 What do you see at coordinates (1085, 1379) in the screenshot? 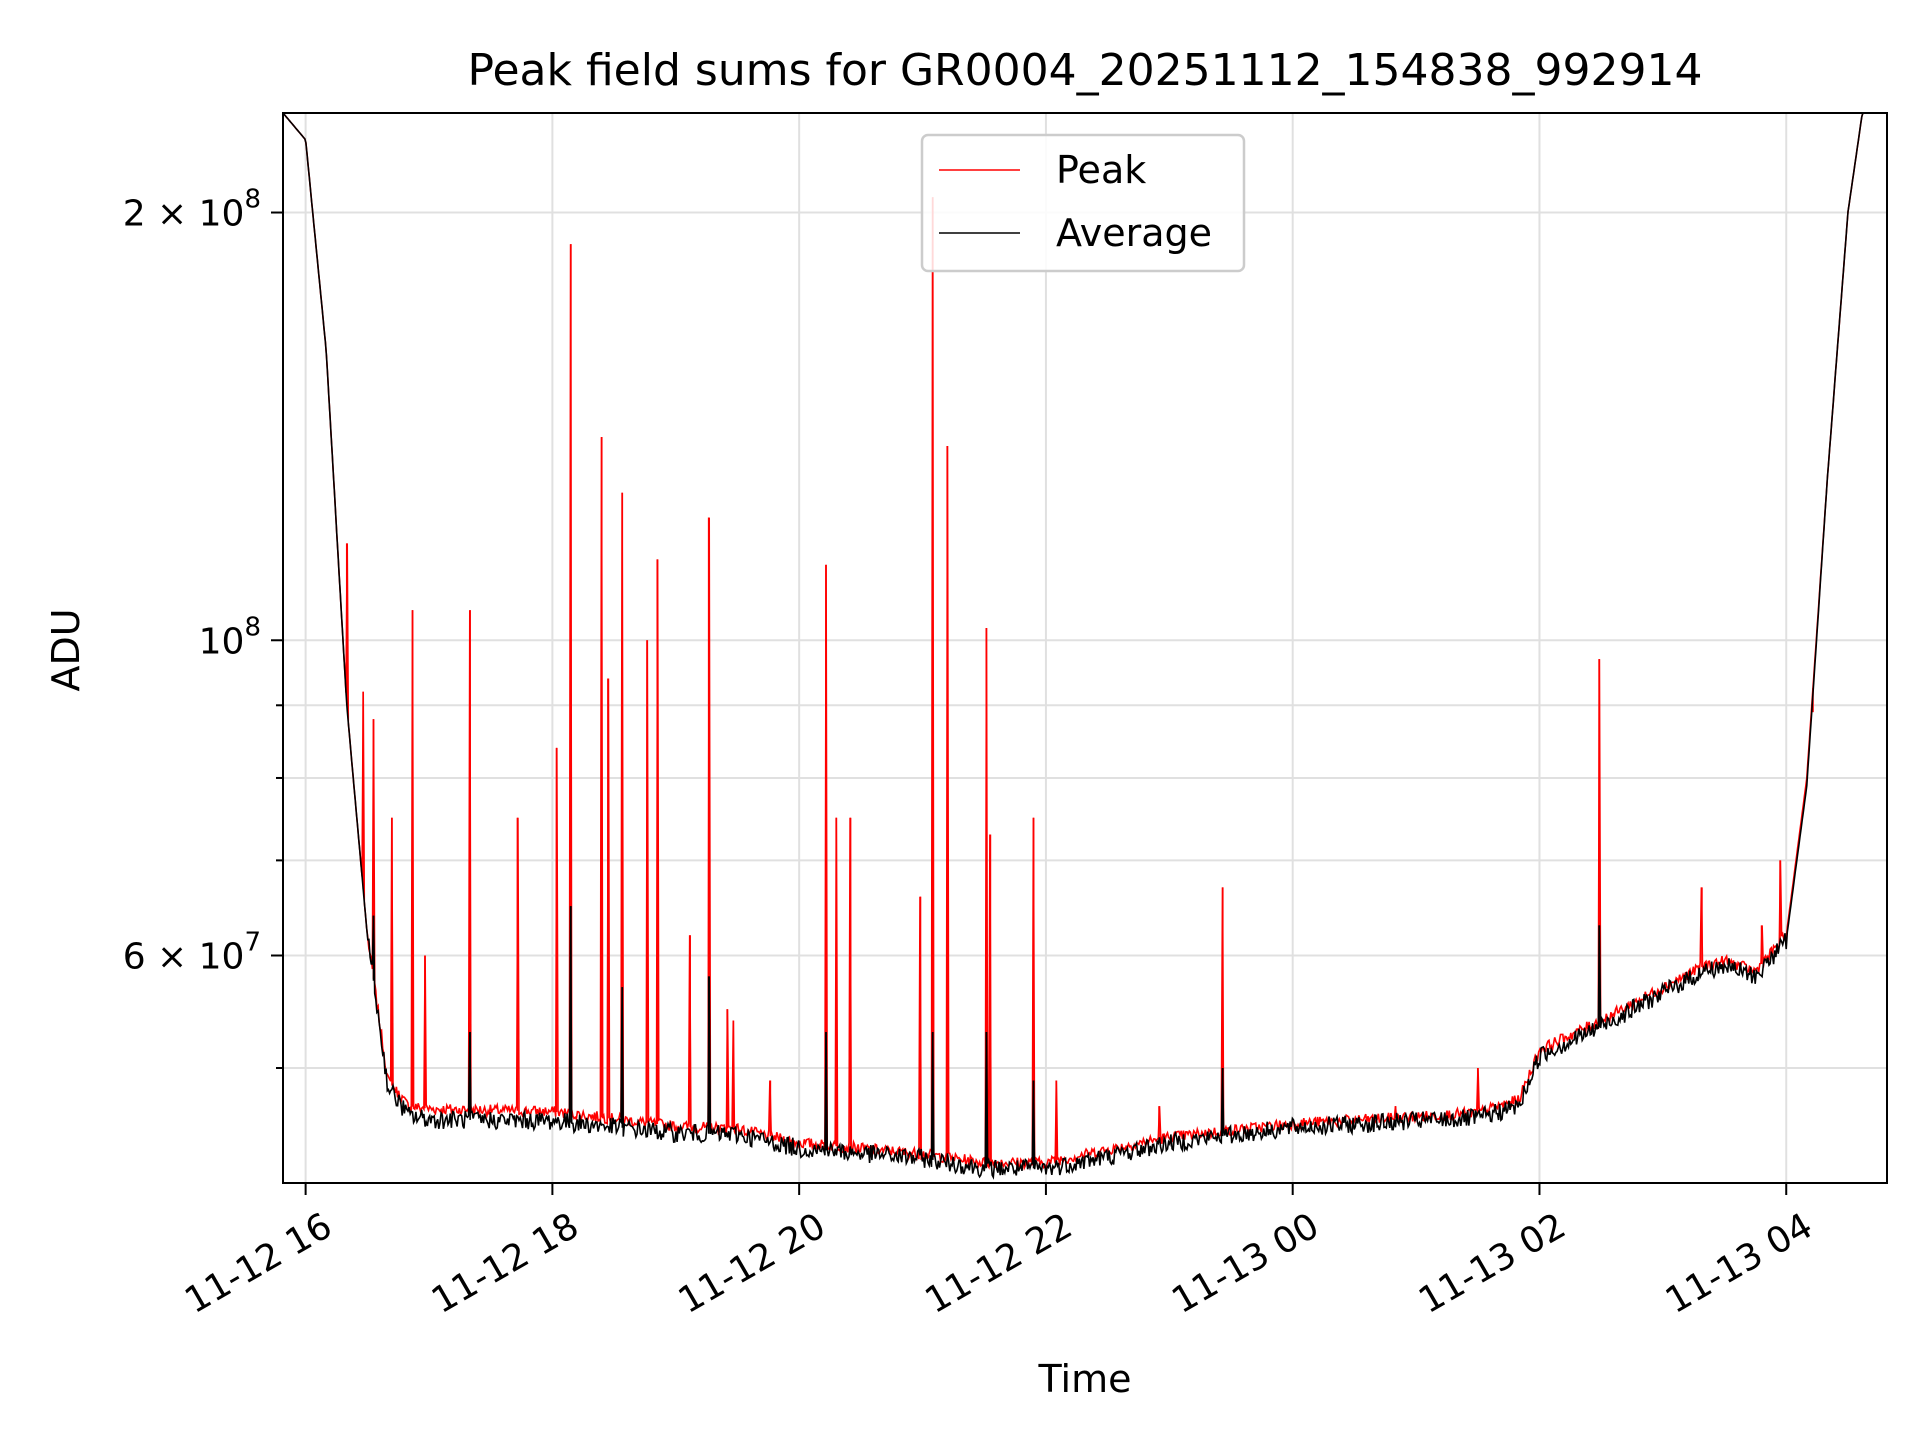
I see `x-axis-label: Time` at bounding box center [1085, 1379].